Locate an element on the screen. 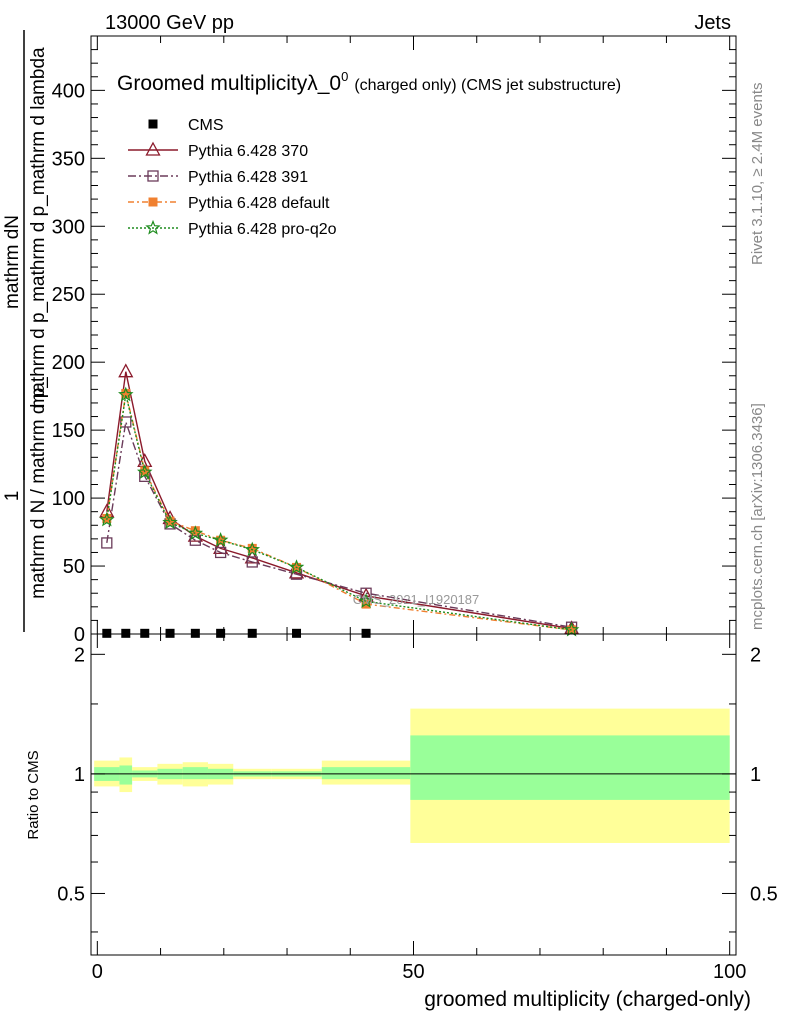 The height and width of the screenshot is (1024, 786). ratio-y-tick-label: 1 is located at coordinates (79, 775).